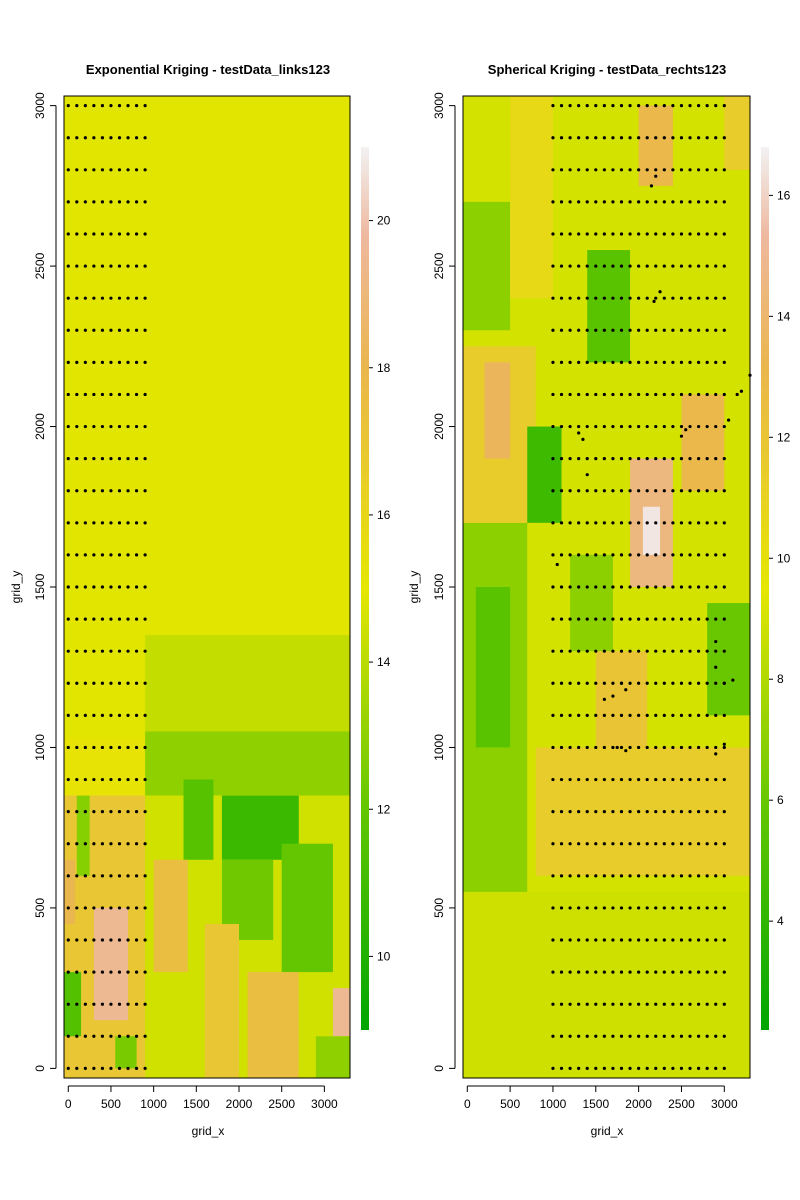 This screenshot has height=1200, width=800. What do you see at coordinates (40, 426) in the screenshot?
I see `y-tick-label: 2000` at bounding box center [40, 426].